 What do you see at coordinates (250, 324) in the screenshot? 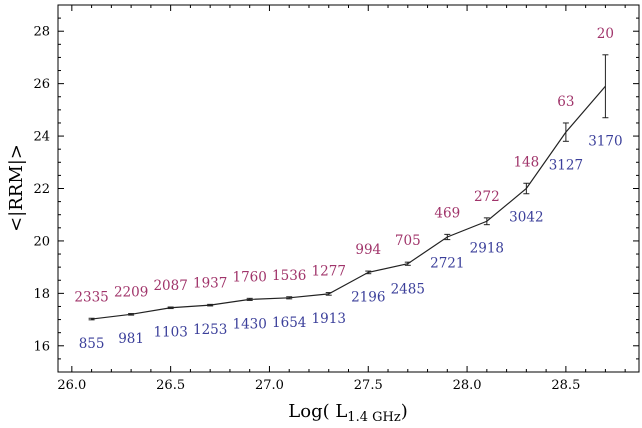
I see `lower-count-label: 1430` at bounding box center [250, 324].